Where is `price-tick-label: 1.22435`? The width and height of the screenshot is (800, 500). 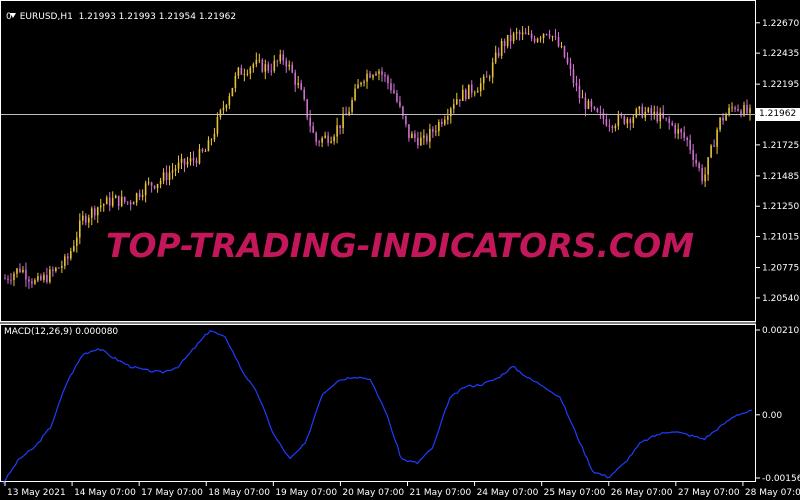 price-tick-label: 1.22435 is located at coordinates (780, 54).